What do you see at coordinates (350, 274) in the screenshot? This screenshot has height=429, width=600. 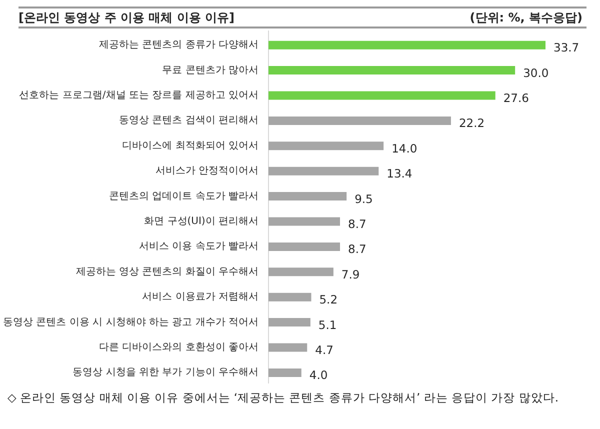 I see `data-label: 7.9` at bounding box center [350, 274].